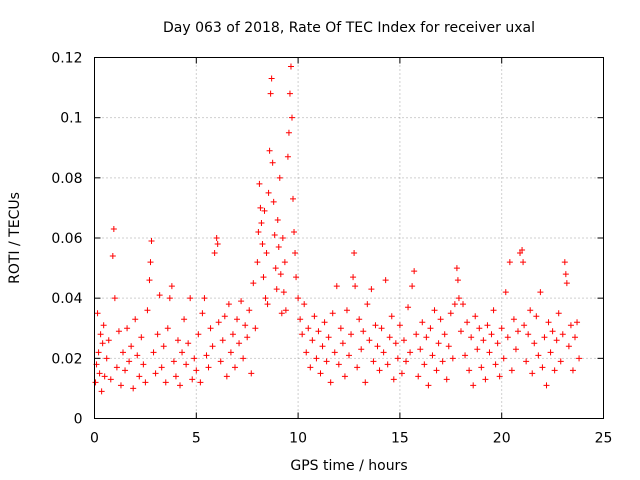 The height and width of the screenshot is (480, 640). What do you see at coordinates (196, 439) in the screenshot?
I see `x-tick-label: 5` at bounding box center [196, 439].